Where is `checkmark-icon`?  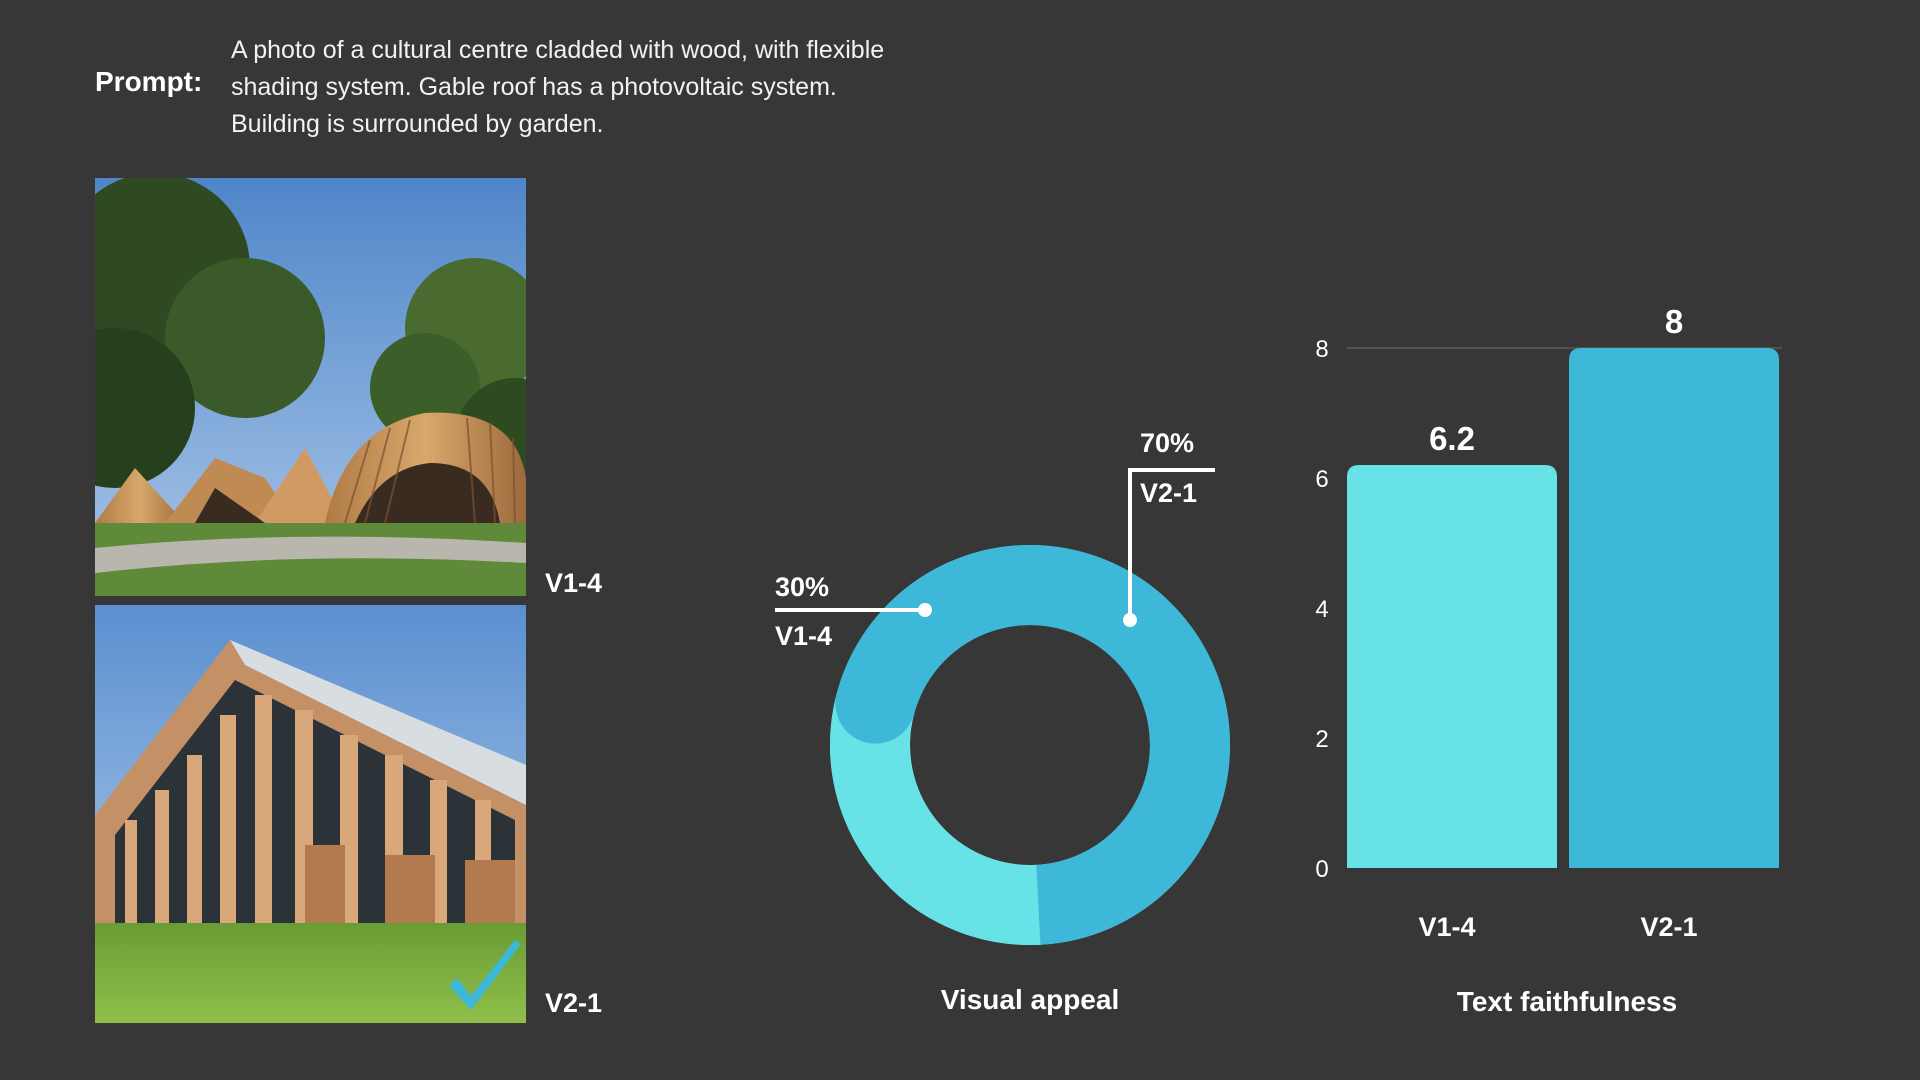
checkmark-icon is located at coordinates (485, 975).